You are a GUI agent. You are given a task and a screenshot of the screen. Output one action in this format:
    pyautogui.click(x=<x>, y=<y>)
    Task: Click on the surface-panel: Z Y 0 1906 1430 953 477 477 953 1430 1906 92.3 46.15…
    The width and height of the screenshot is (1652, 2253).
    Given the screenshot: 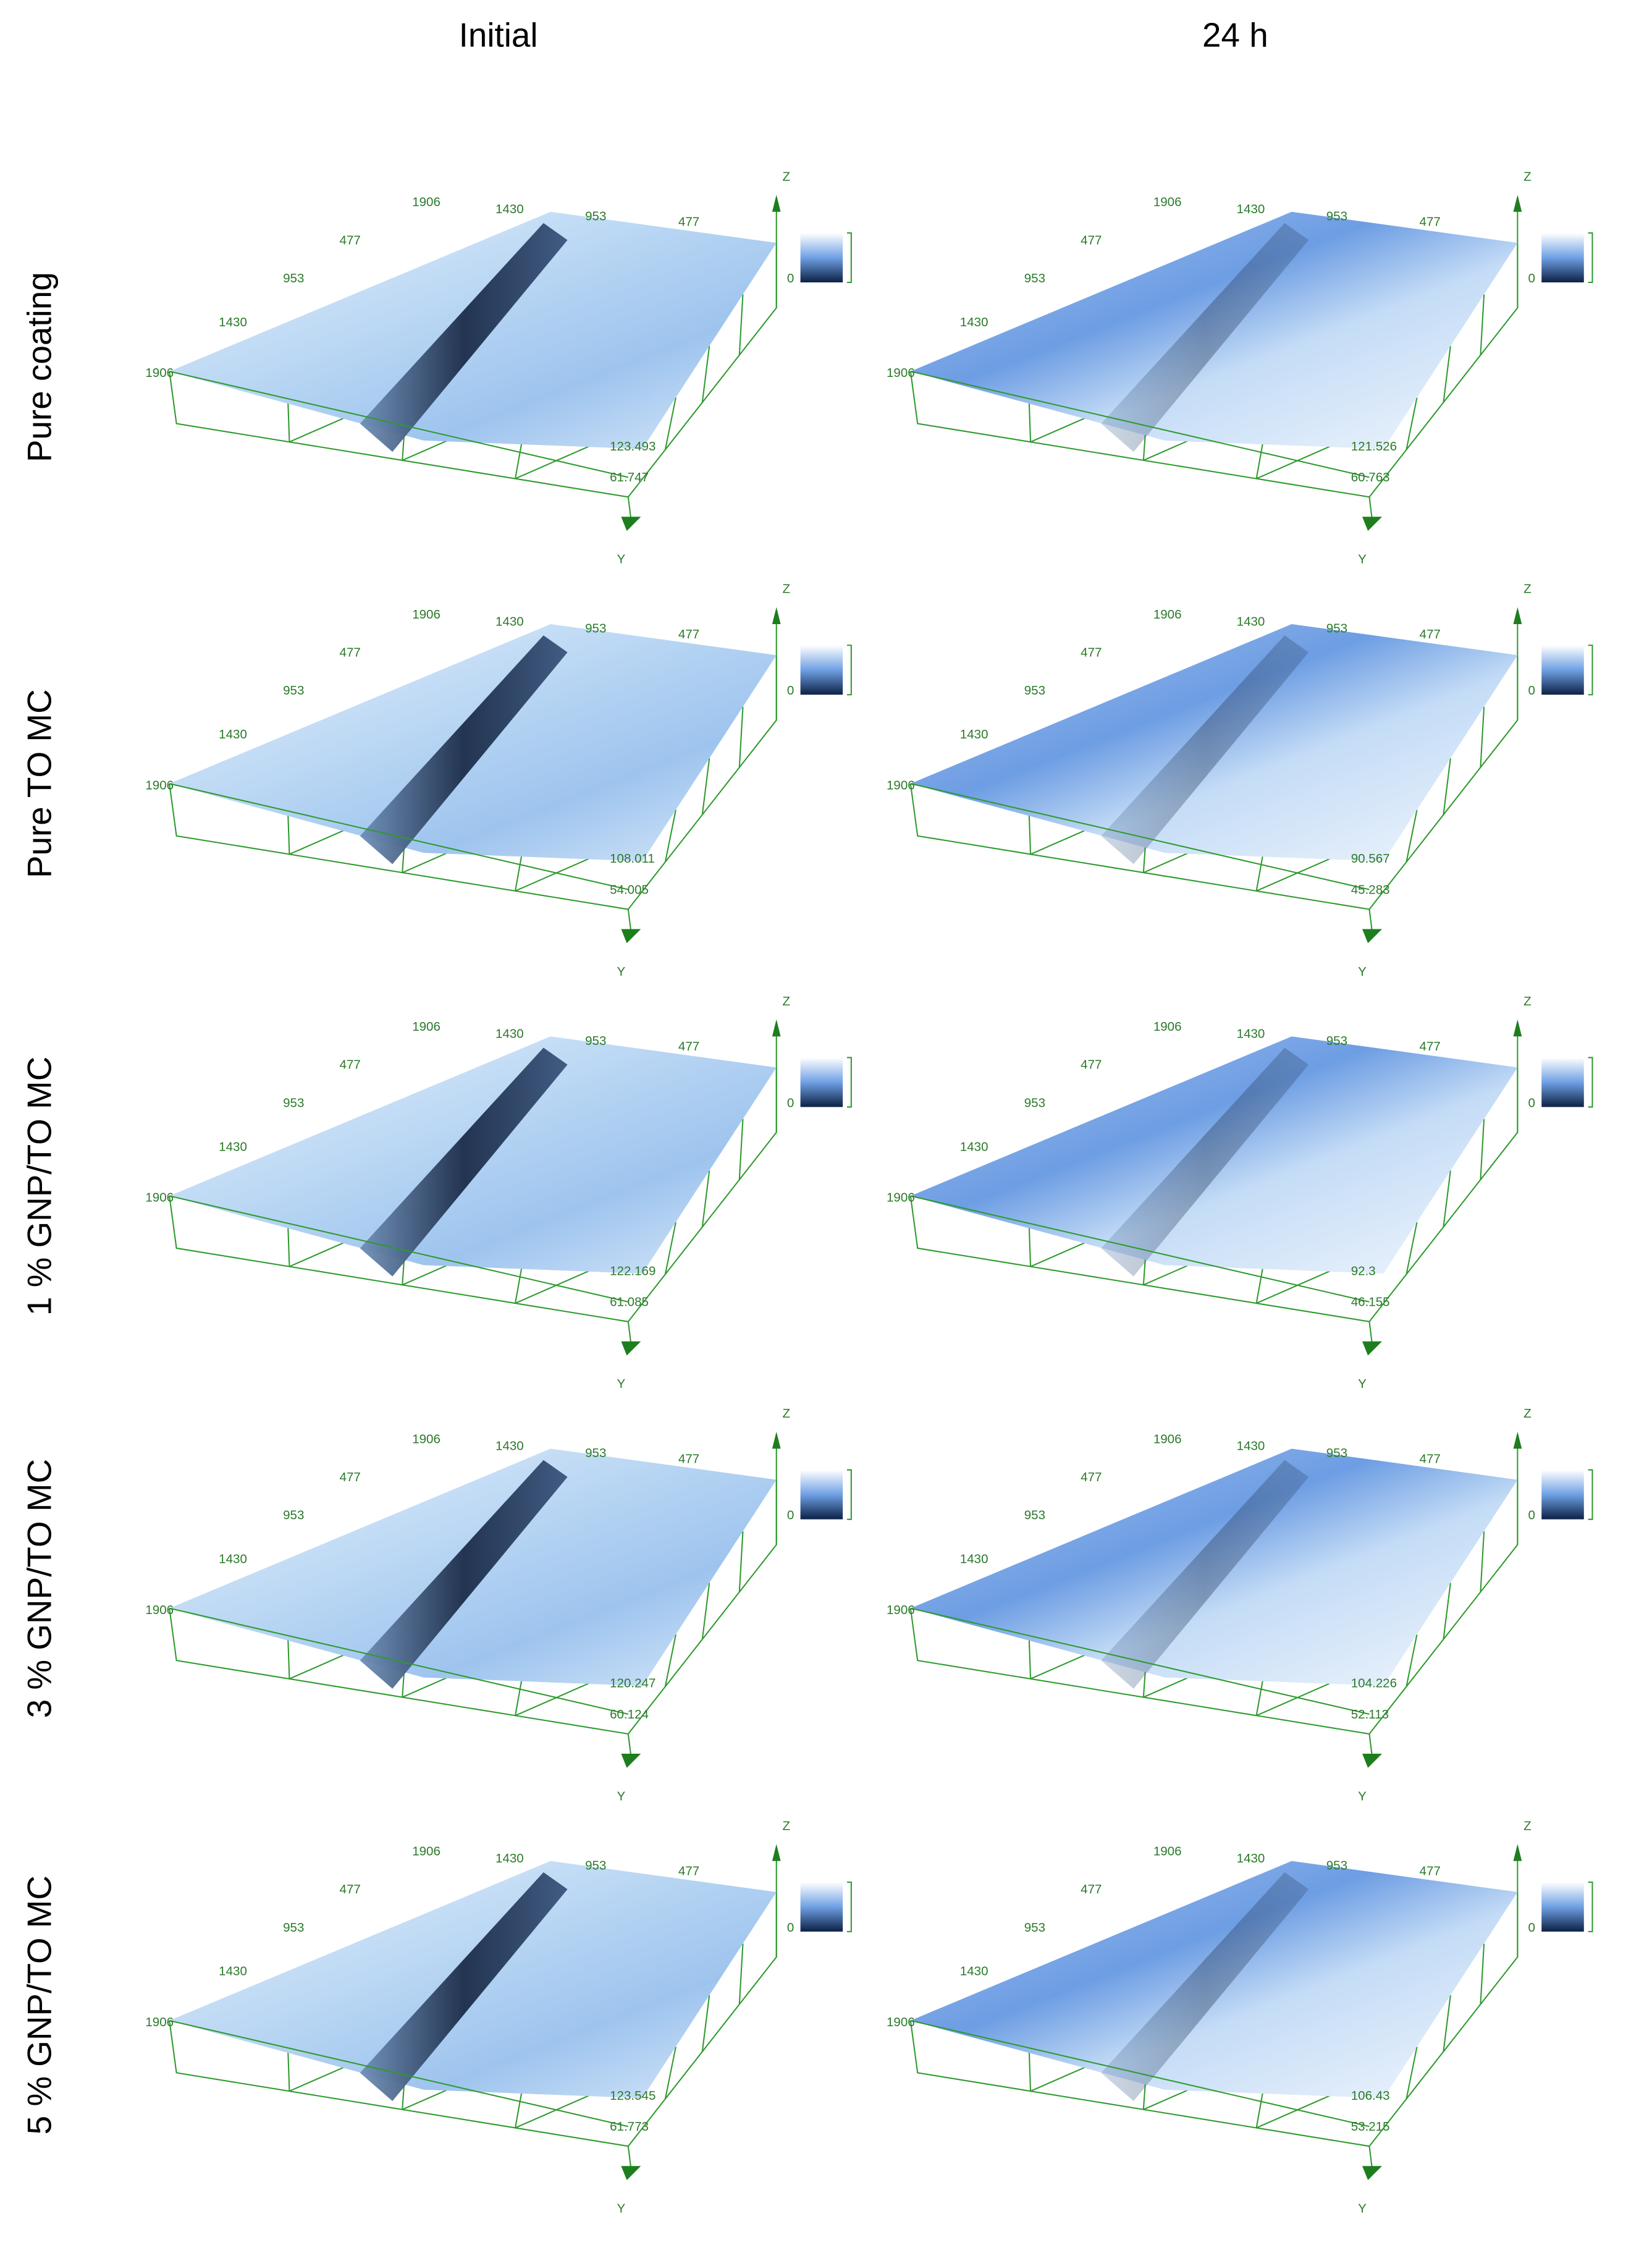 What is the action you would take?
    pyautogui.click(x=1240, y=1192)
    